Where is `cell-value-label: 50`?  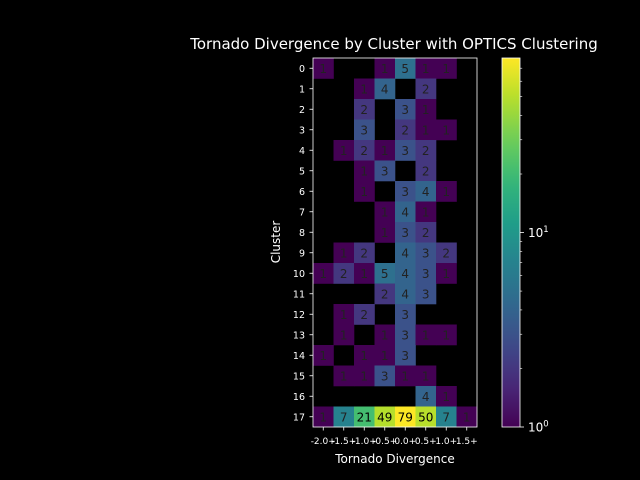 cell-value-label: 50 is located at coordinates (425, 417).